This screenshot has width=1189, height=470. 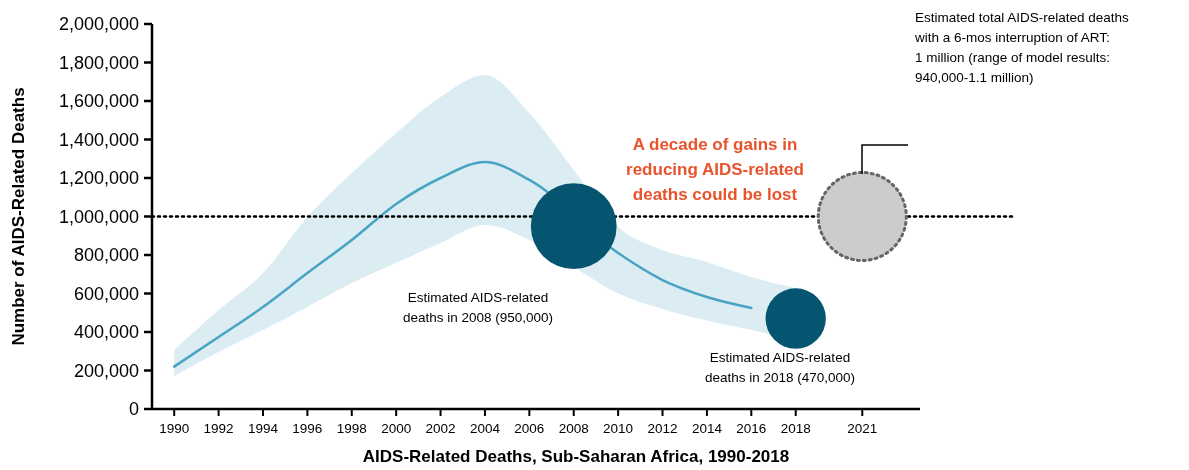 I want to click on y-tick-label: 200,000, so click(x=106, y=370).